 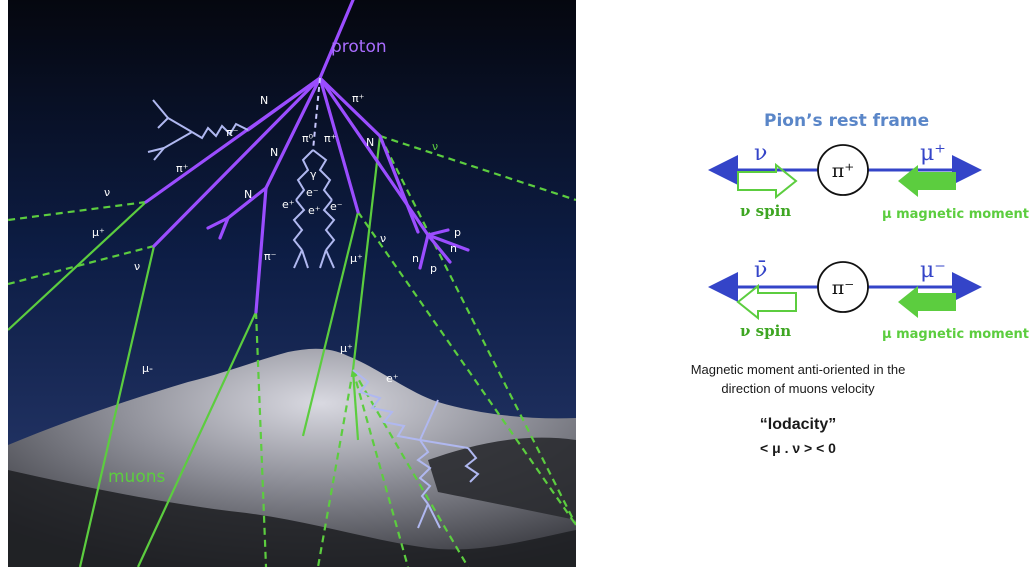 I want to click on nu-spin-arrow-bottom, so click(x=766, y=302).